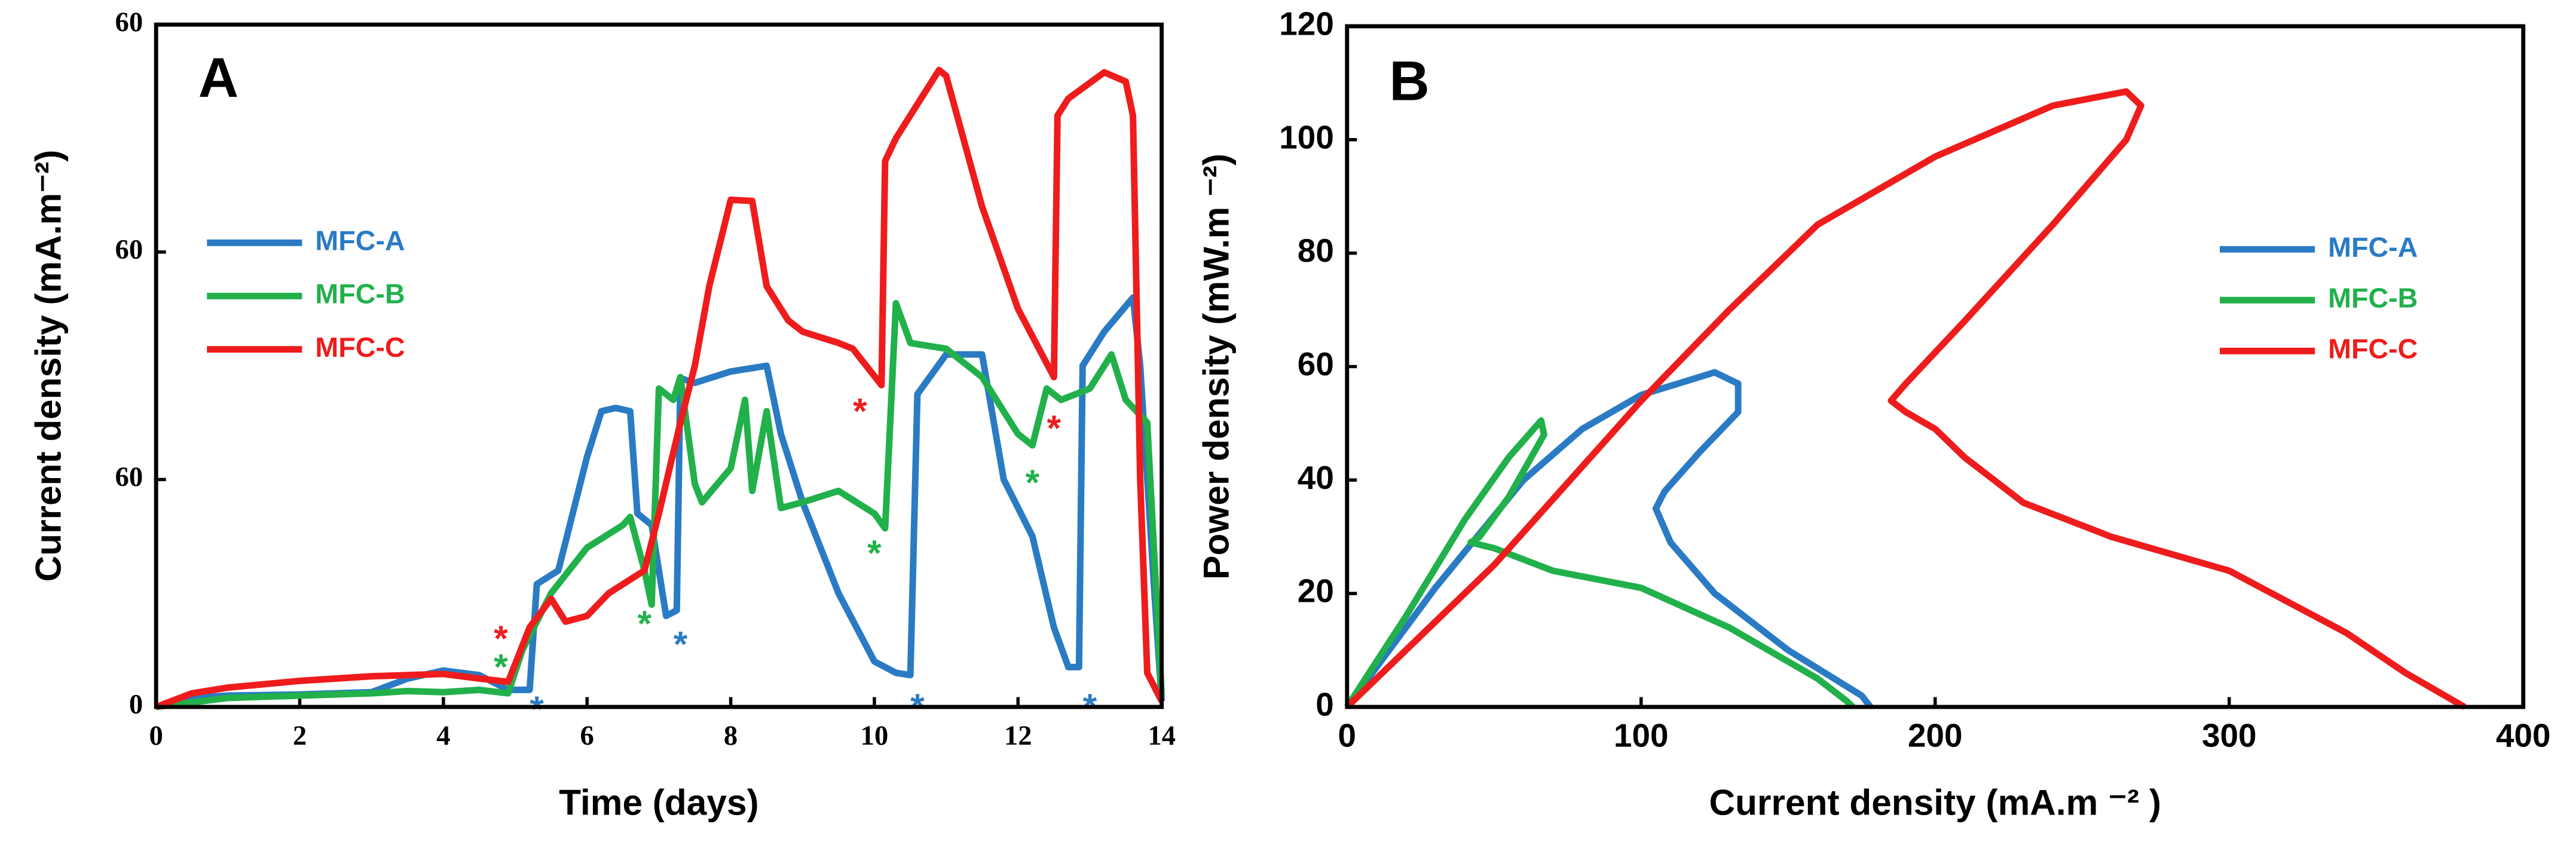 This screenshot has width=2576, height=848. What do you see at coordinates (587, 735) in the screenshot?
I see `x-tick-label: 6` at bounding box center [587, 735].